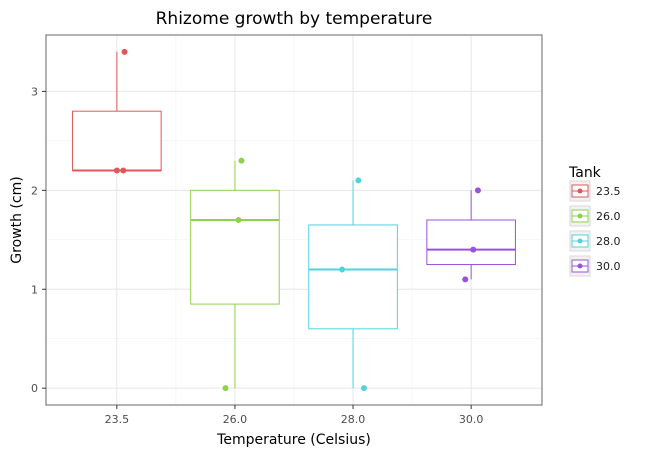 This screenshot has width=649, height=456. What do you see at coordinates (17, 219) in the screenshot?
I see `y-axis-label: Growth (cm)` at bounding box center [17, 219].